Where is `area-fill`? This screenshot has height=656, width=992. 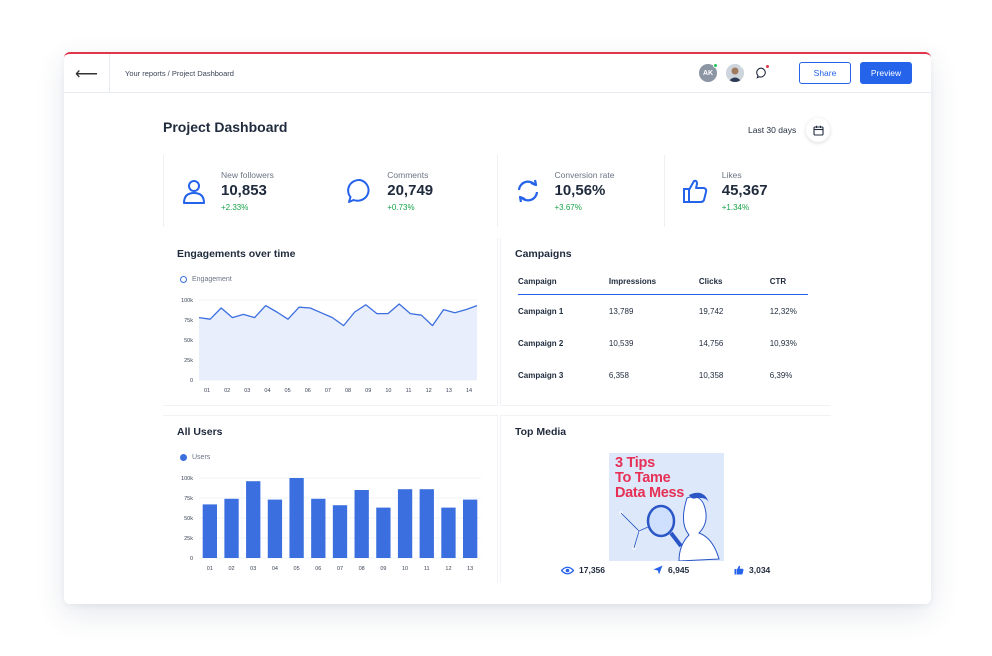 area-fill is located at coordinates (338, 342).